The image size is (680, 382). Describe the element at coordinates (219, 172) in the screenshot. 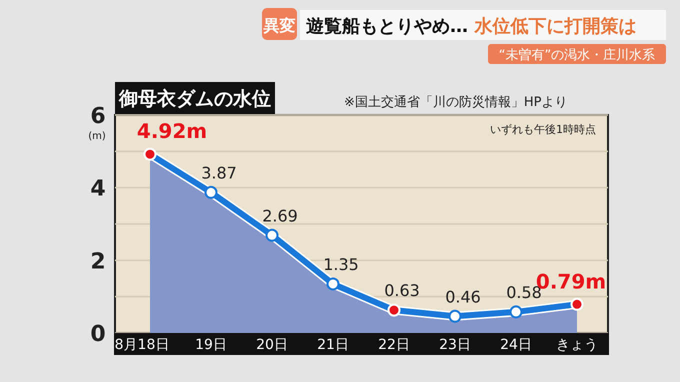

I see `data-label: 3.87` at that location.